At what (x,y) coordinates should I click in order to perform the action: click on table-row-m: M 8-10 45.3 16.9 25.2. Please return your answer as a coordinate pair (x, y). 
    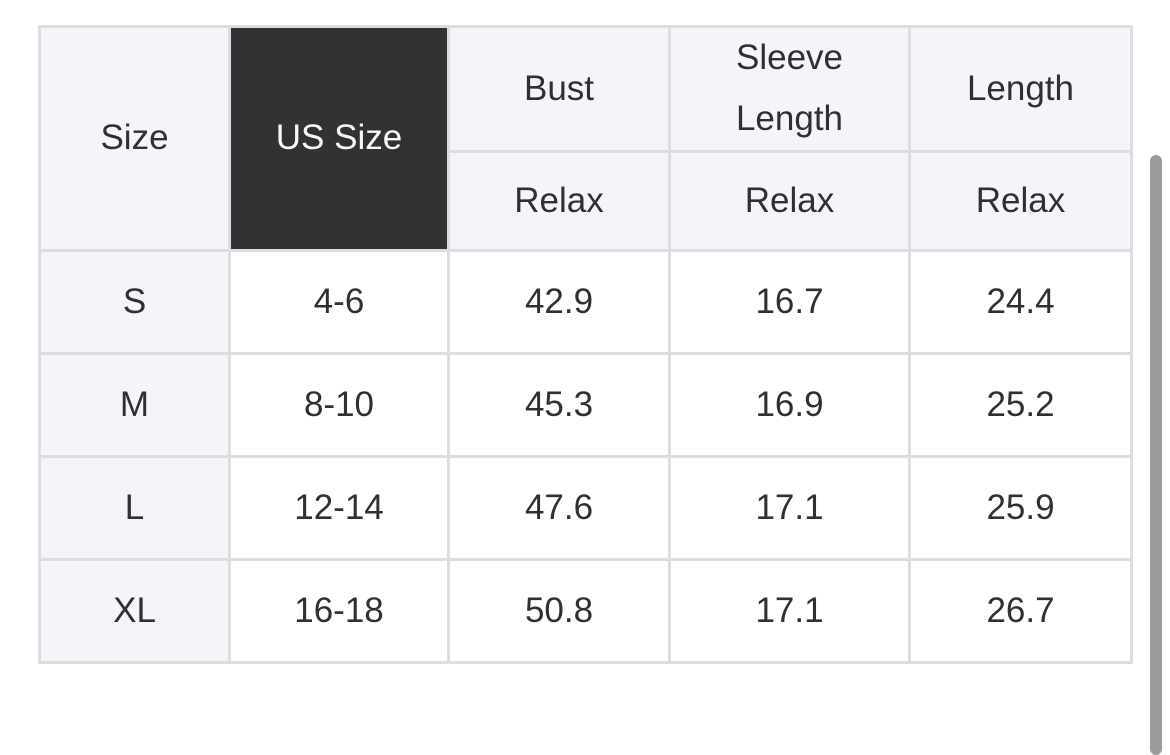
    Looking at the image, I should click on (585, 404).